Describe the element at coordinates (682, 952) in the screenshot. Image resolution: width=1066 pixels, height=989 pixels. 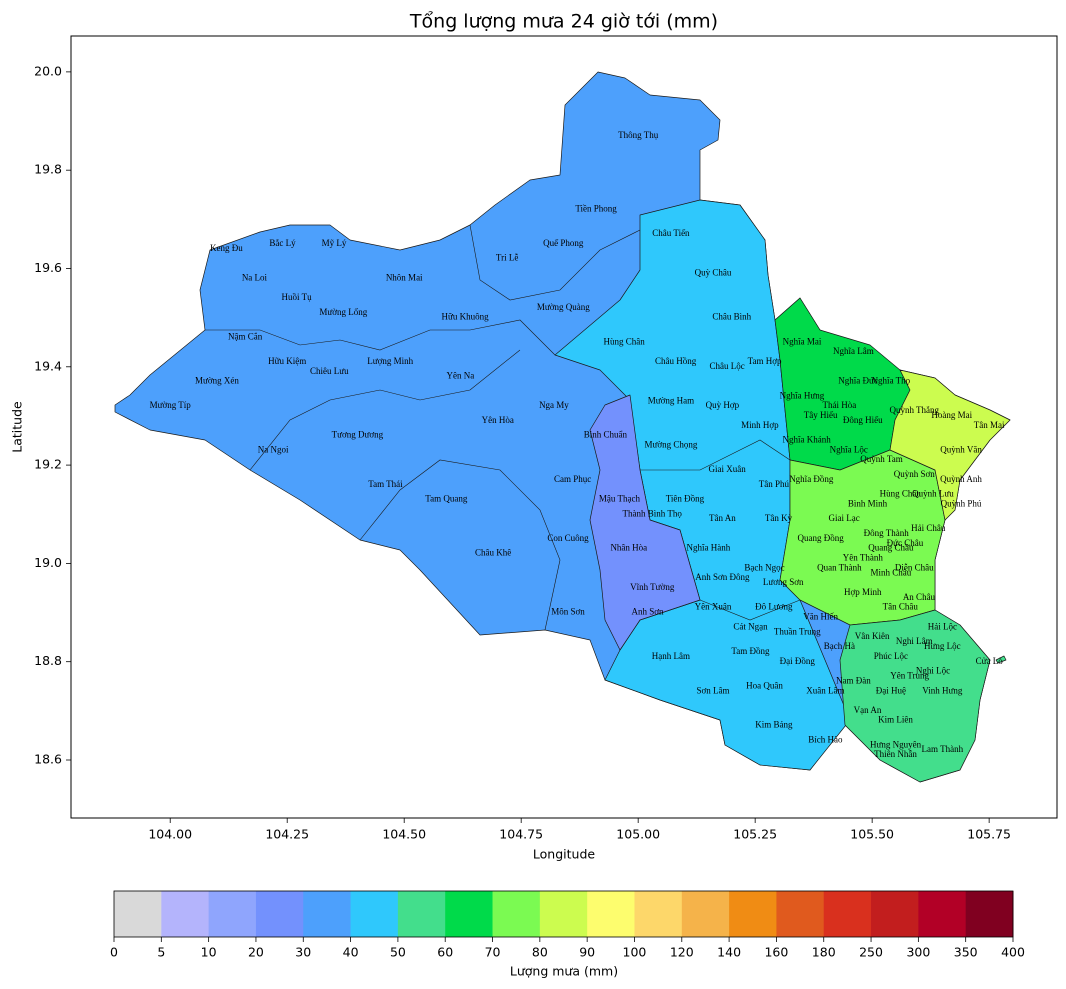
I see `colorbar-tick-label: 120` at that location.